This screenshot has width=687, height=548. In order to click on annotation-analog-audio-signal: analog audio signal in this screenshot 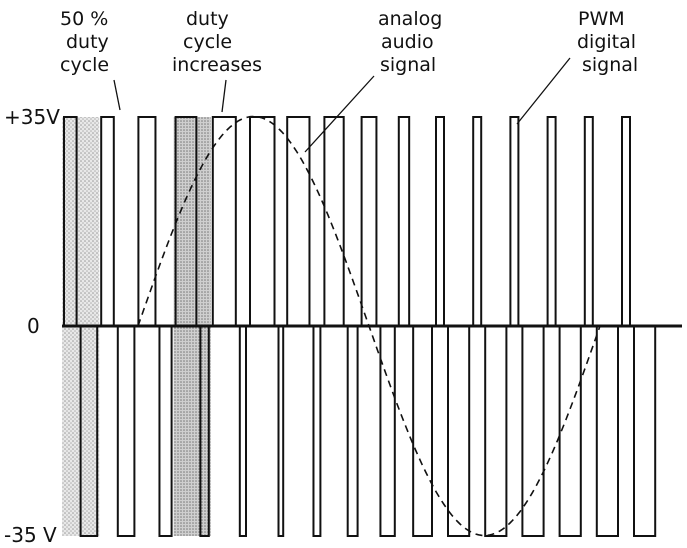, I will do `click(373, 80)`.